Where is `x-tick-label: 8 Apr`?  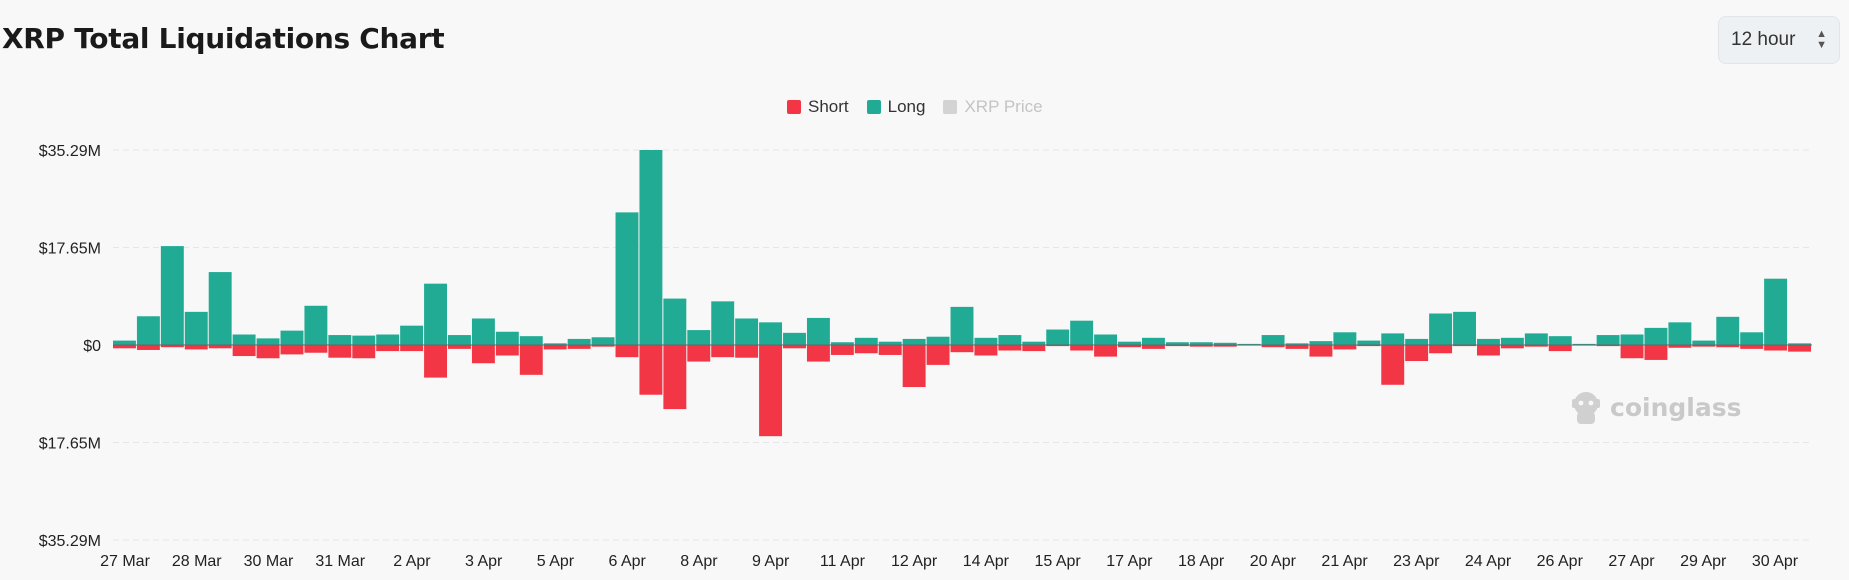
x-tick-label: 8 Apr is located at coordinates (699, 561).